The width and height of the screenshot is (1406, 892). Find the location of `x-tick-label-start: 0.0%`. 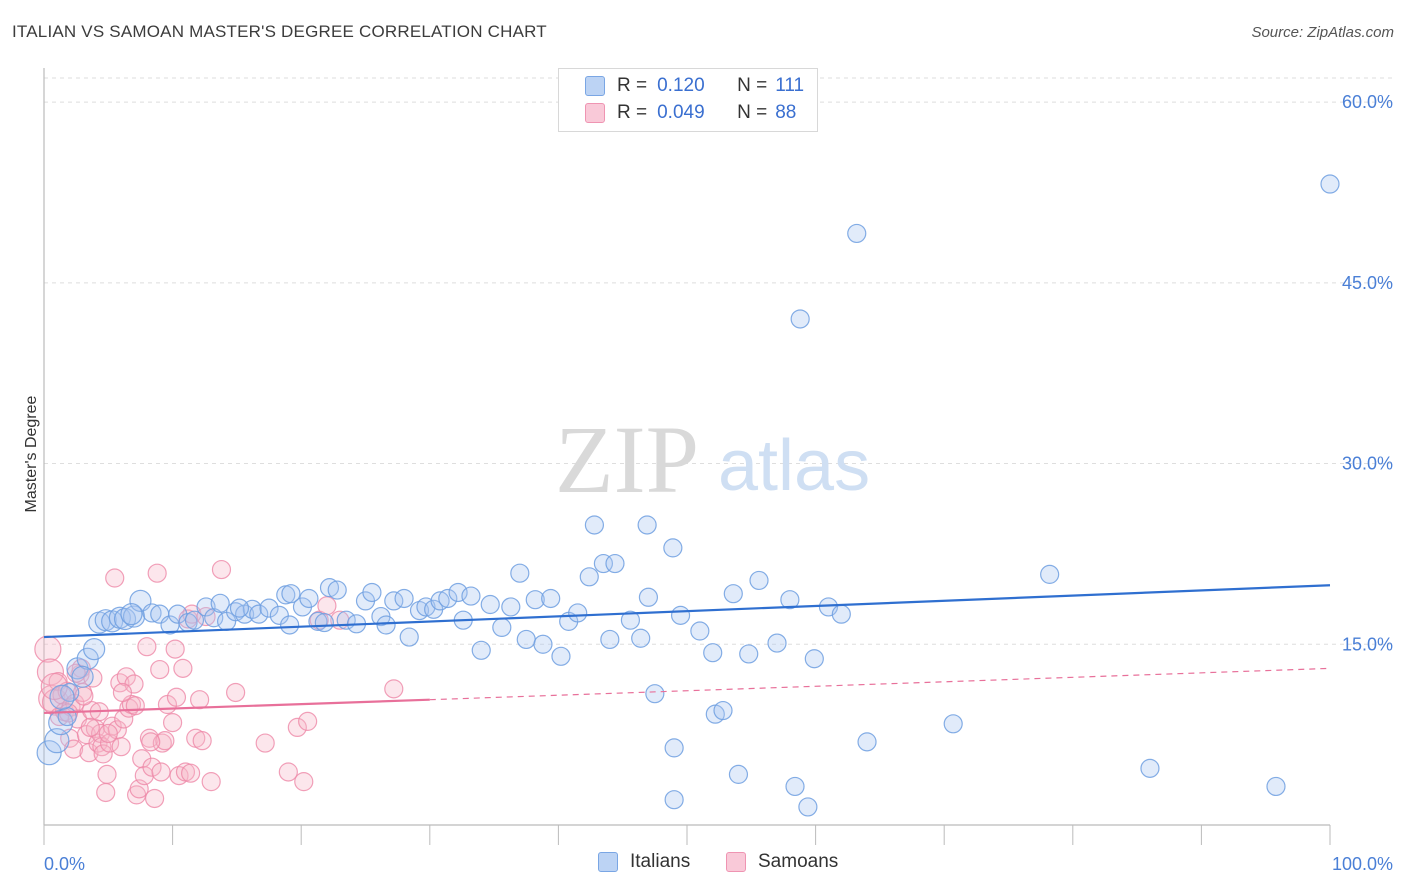

x-tick-label-start: 0.0% is located at coordinates (64, 864).